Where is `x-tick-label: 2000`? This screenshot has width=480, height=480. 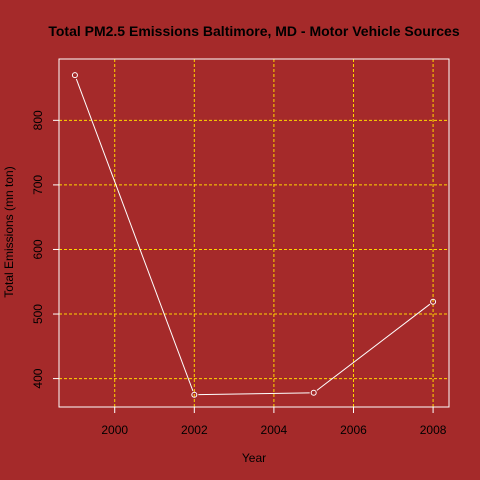
x-tick-label: 2000 is located at coordinates (114, 430).